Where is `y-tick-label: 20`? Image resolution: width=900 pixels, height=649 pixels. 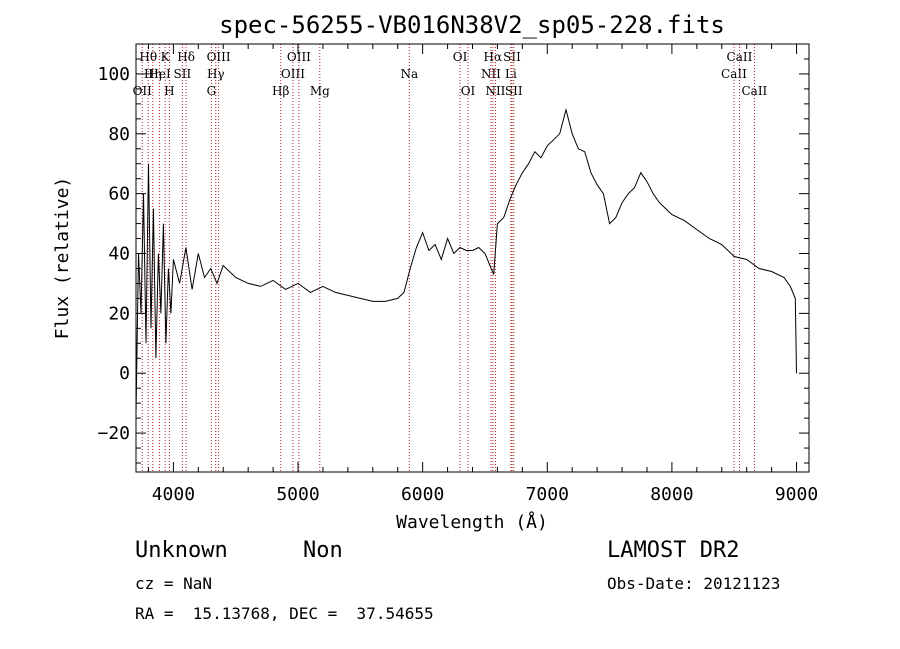
y-tick-label: 20 is located at coordinates (119, 313).